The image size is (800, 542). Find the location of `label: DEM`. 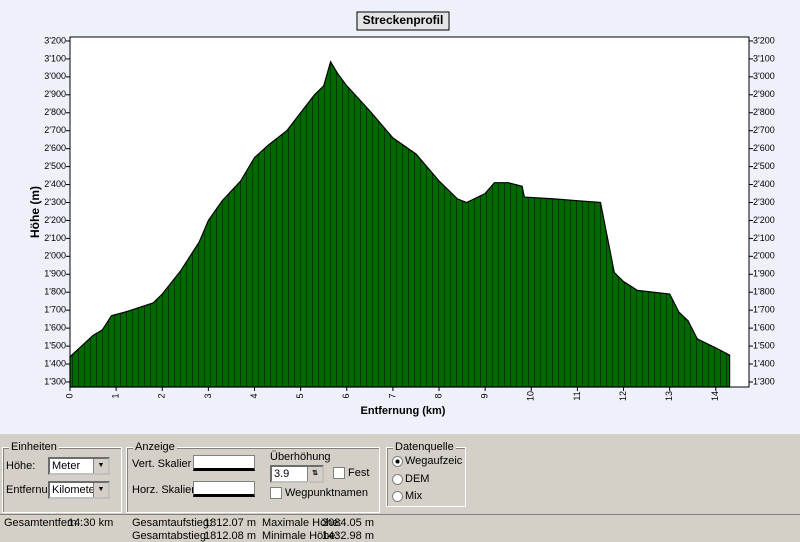

label: DEM is located at coordinates (417, 479).